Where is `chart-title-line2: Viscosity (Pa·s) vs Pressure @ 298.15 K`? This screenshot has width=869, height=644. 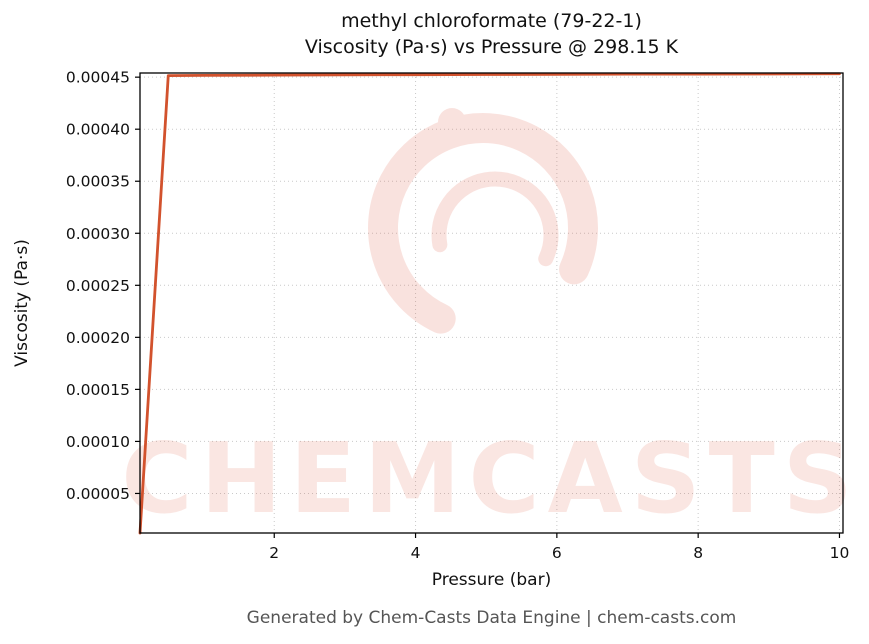 chart-title-line2: Viscosity (Pa·s) vs Pressure @ 298.15 K is located at coordinates (491, 47).